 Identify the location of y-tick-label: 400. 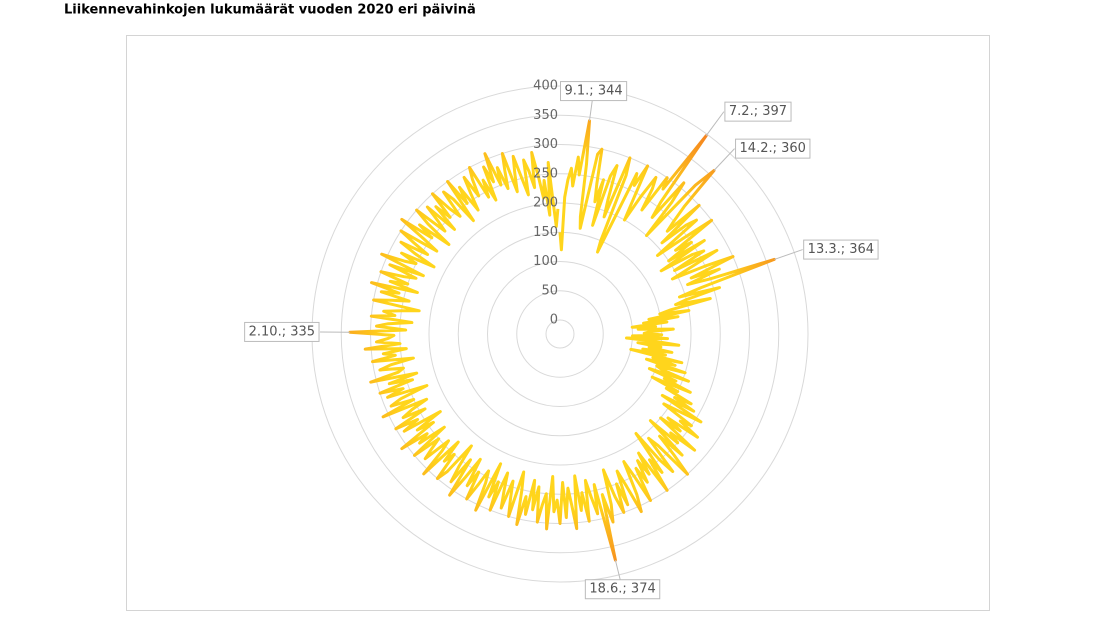
(545, 86).